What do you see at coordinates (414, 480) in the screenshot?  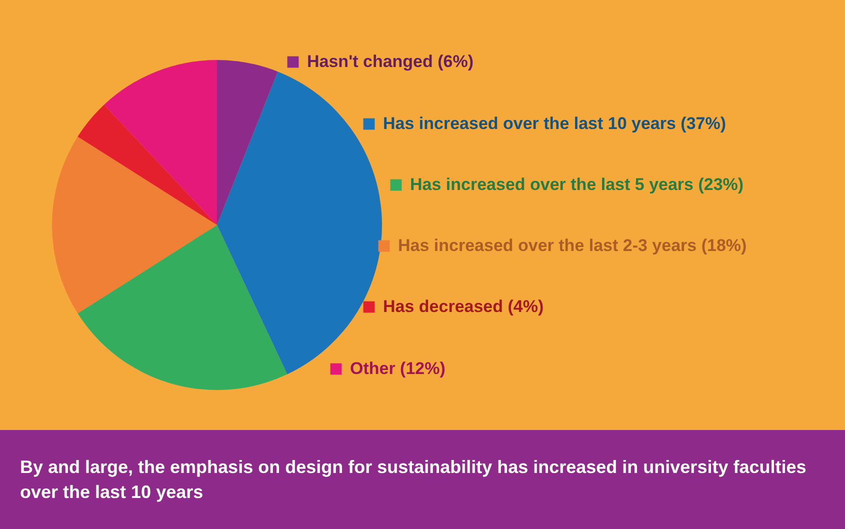 I see `text: By and large, the emphasis on design for sustainability has increased in university faculties over the last 10 years` at bounding box center [414, 480].